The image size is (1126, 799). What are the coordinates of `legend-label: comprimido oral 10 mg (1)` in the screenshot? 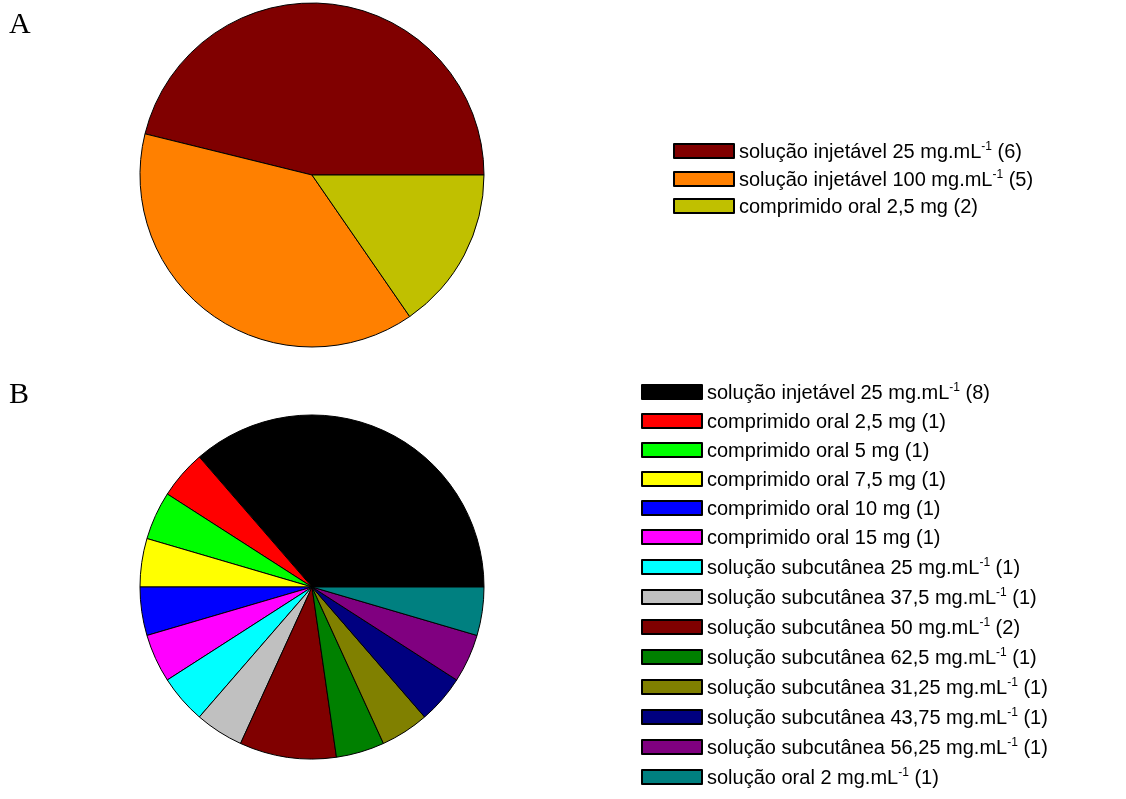 It's located at (824, 508).